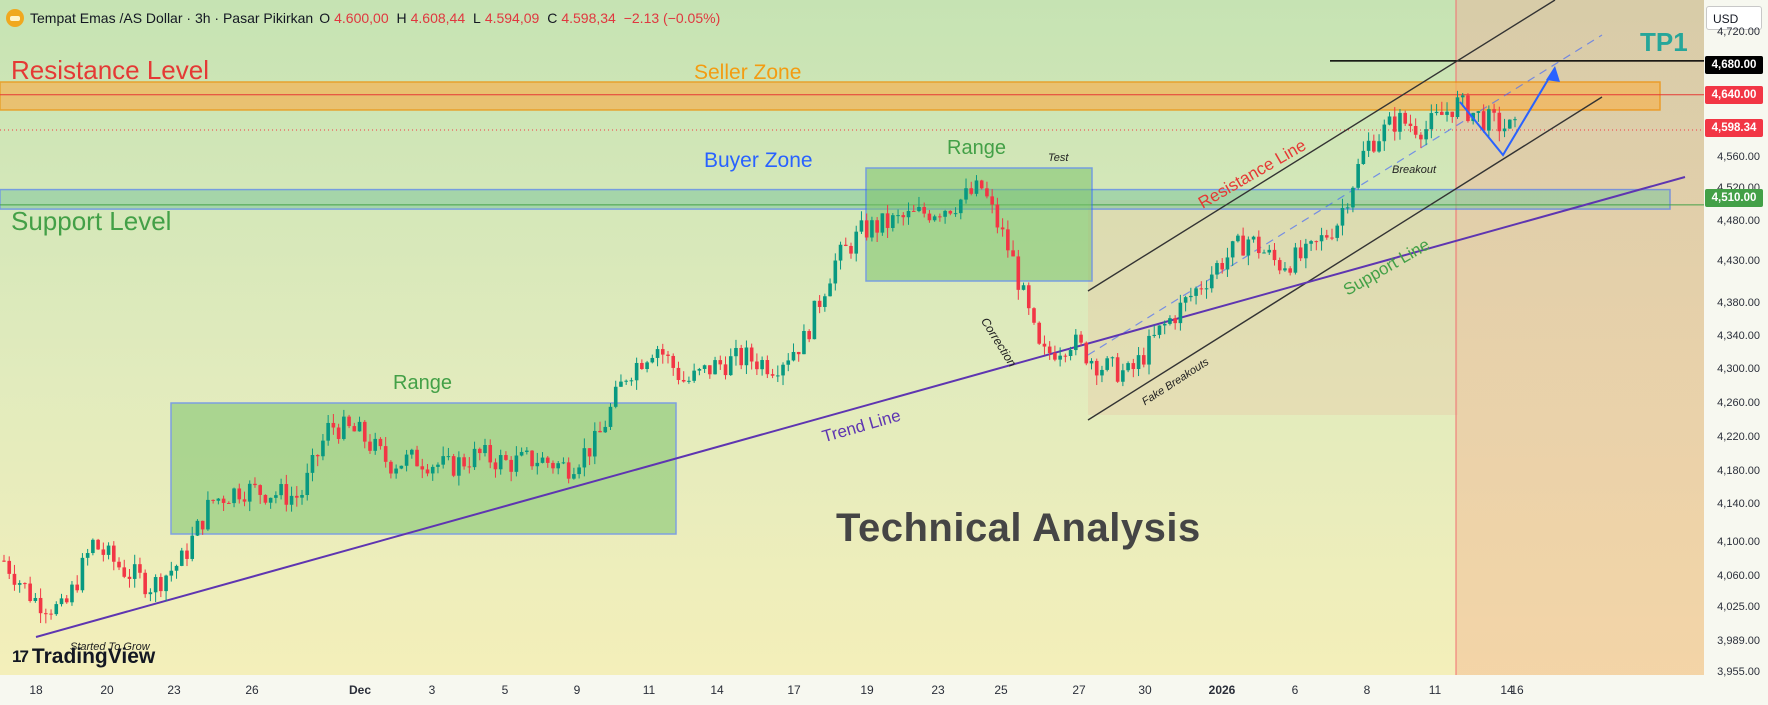 Image resolution: width=1768 pixels, height=705 pixels. Describe the element at coordinates (1222, 690) in the screenshot. I see `date-tick-label: 2026` at that location.